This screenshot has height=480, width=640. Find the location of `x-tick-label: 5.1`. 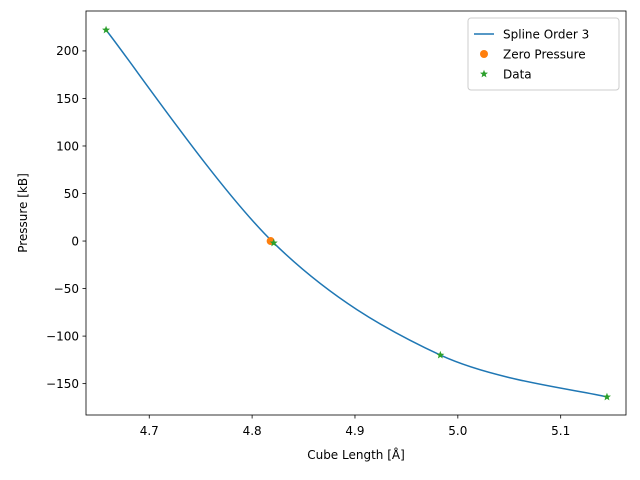

x-tick-label: 5.1 is located at coordinates (560, 431).